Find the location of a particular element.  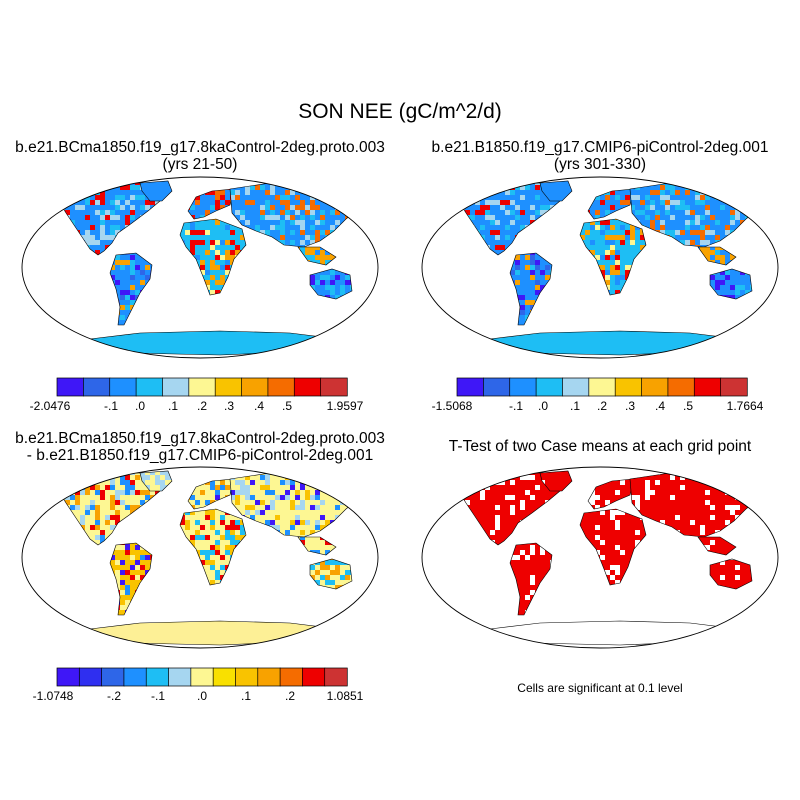

cbar1-tick-label: .3 is located at coordinates (229, 406).